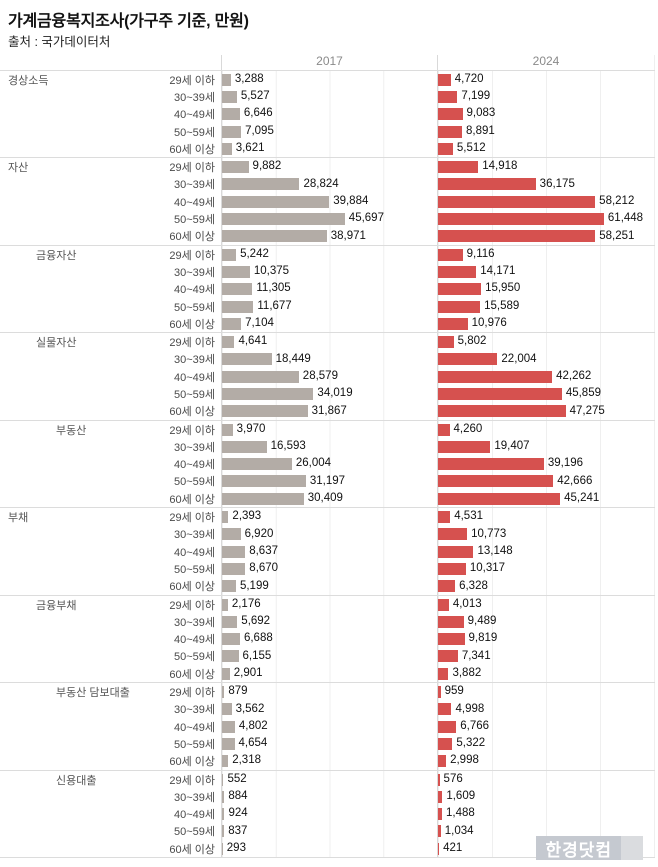 This screenshot has width=658, height=867. I want to click on value-label: 293, so click(236, 847).